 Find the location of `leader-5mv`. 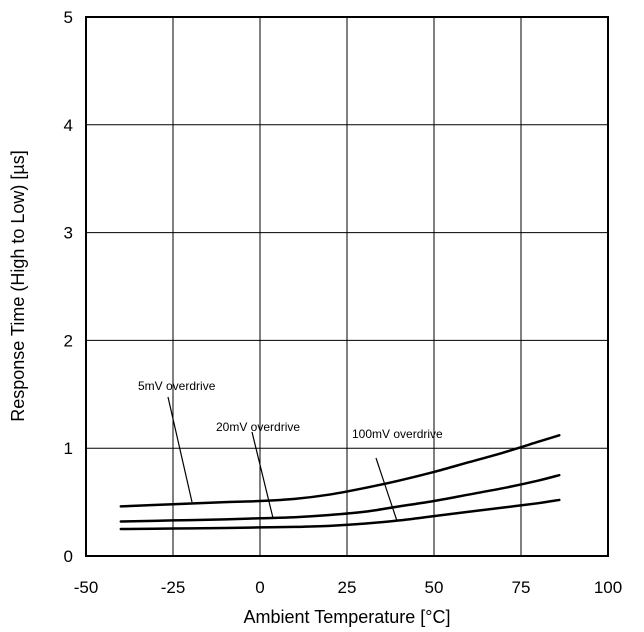

leader-5mv is located at coordinates (180, 449).